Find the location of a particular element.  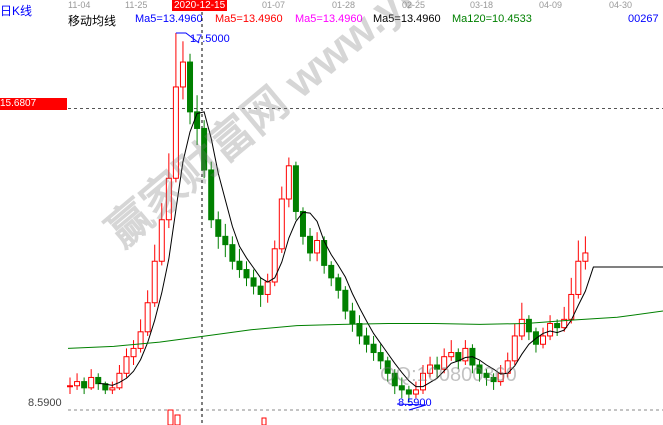

date-tick: 02-25 is located at coordinates (414, 5).